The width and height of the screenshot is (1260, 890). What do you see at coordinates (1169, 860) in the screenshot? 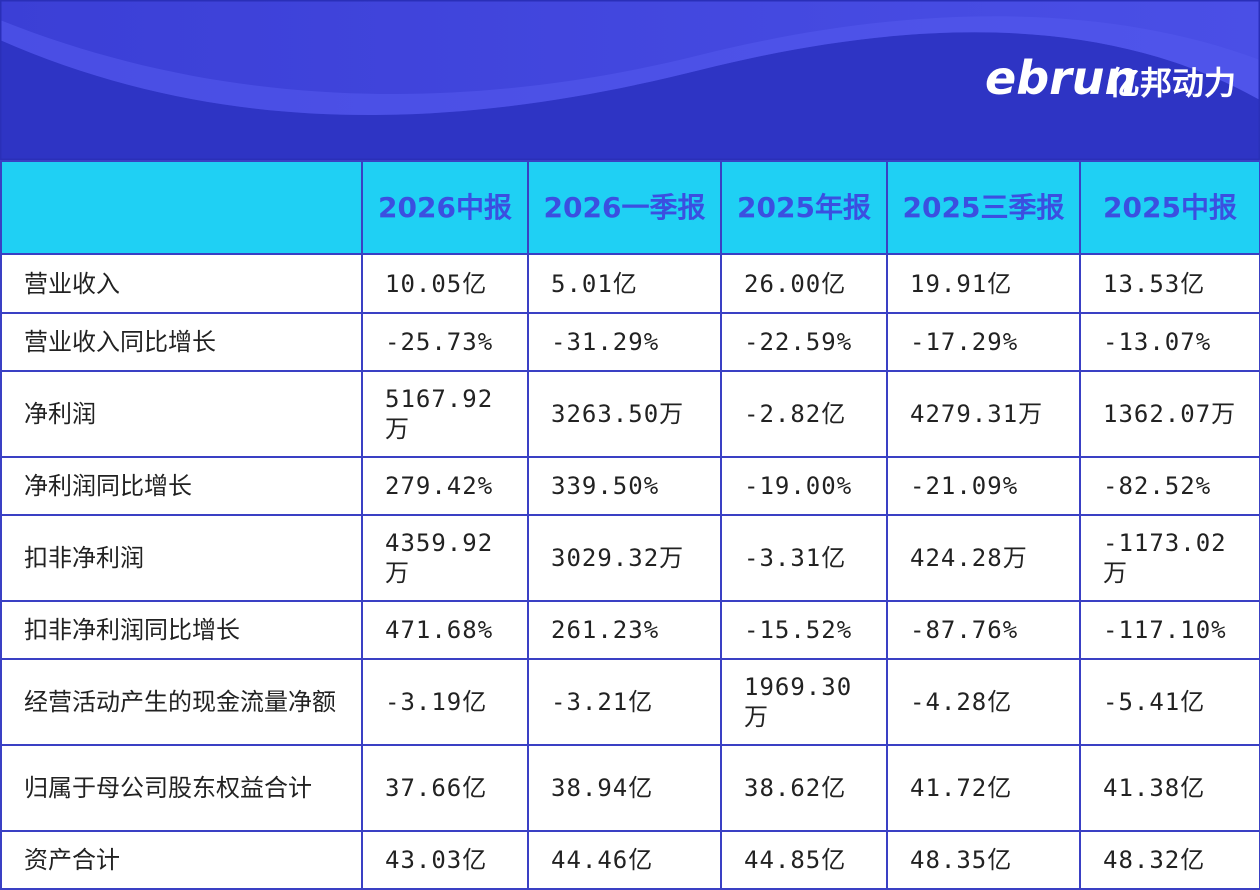
I see `value-cell: 48.32亿` at bounding box center [1169, 860].